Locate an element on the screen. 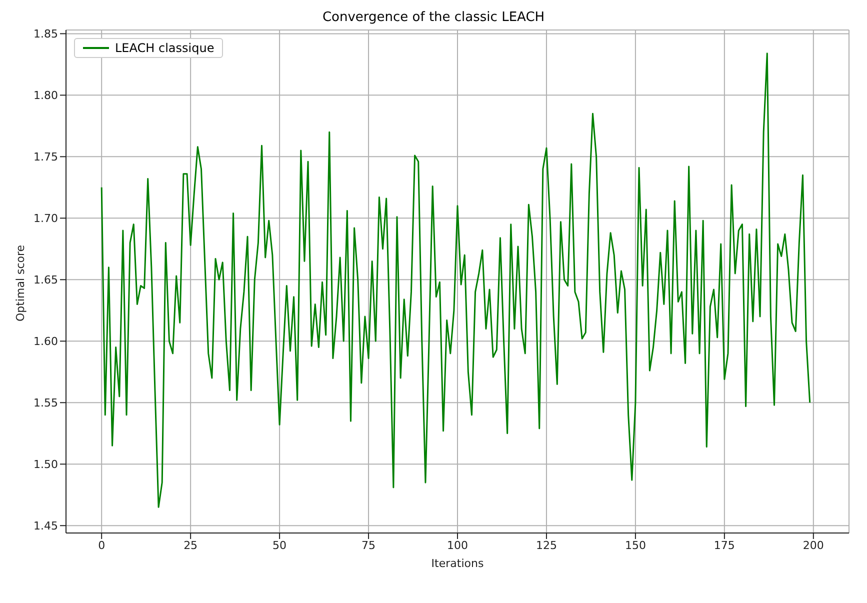 Image resolution: width=867 pixels, height=603 pixels. legend-label: LEACH classique is located at coordinates (164, 48).